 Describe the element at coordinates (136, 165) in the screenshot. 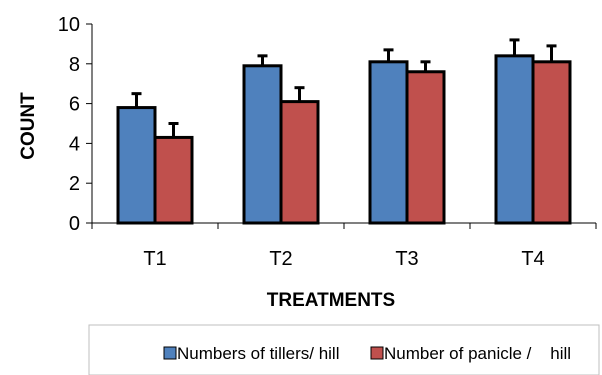

I see `bar-tillers-t1` at that location.